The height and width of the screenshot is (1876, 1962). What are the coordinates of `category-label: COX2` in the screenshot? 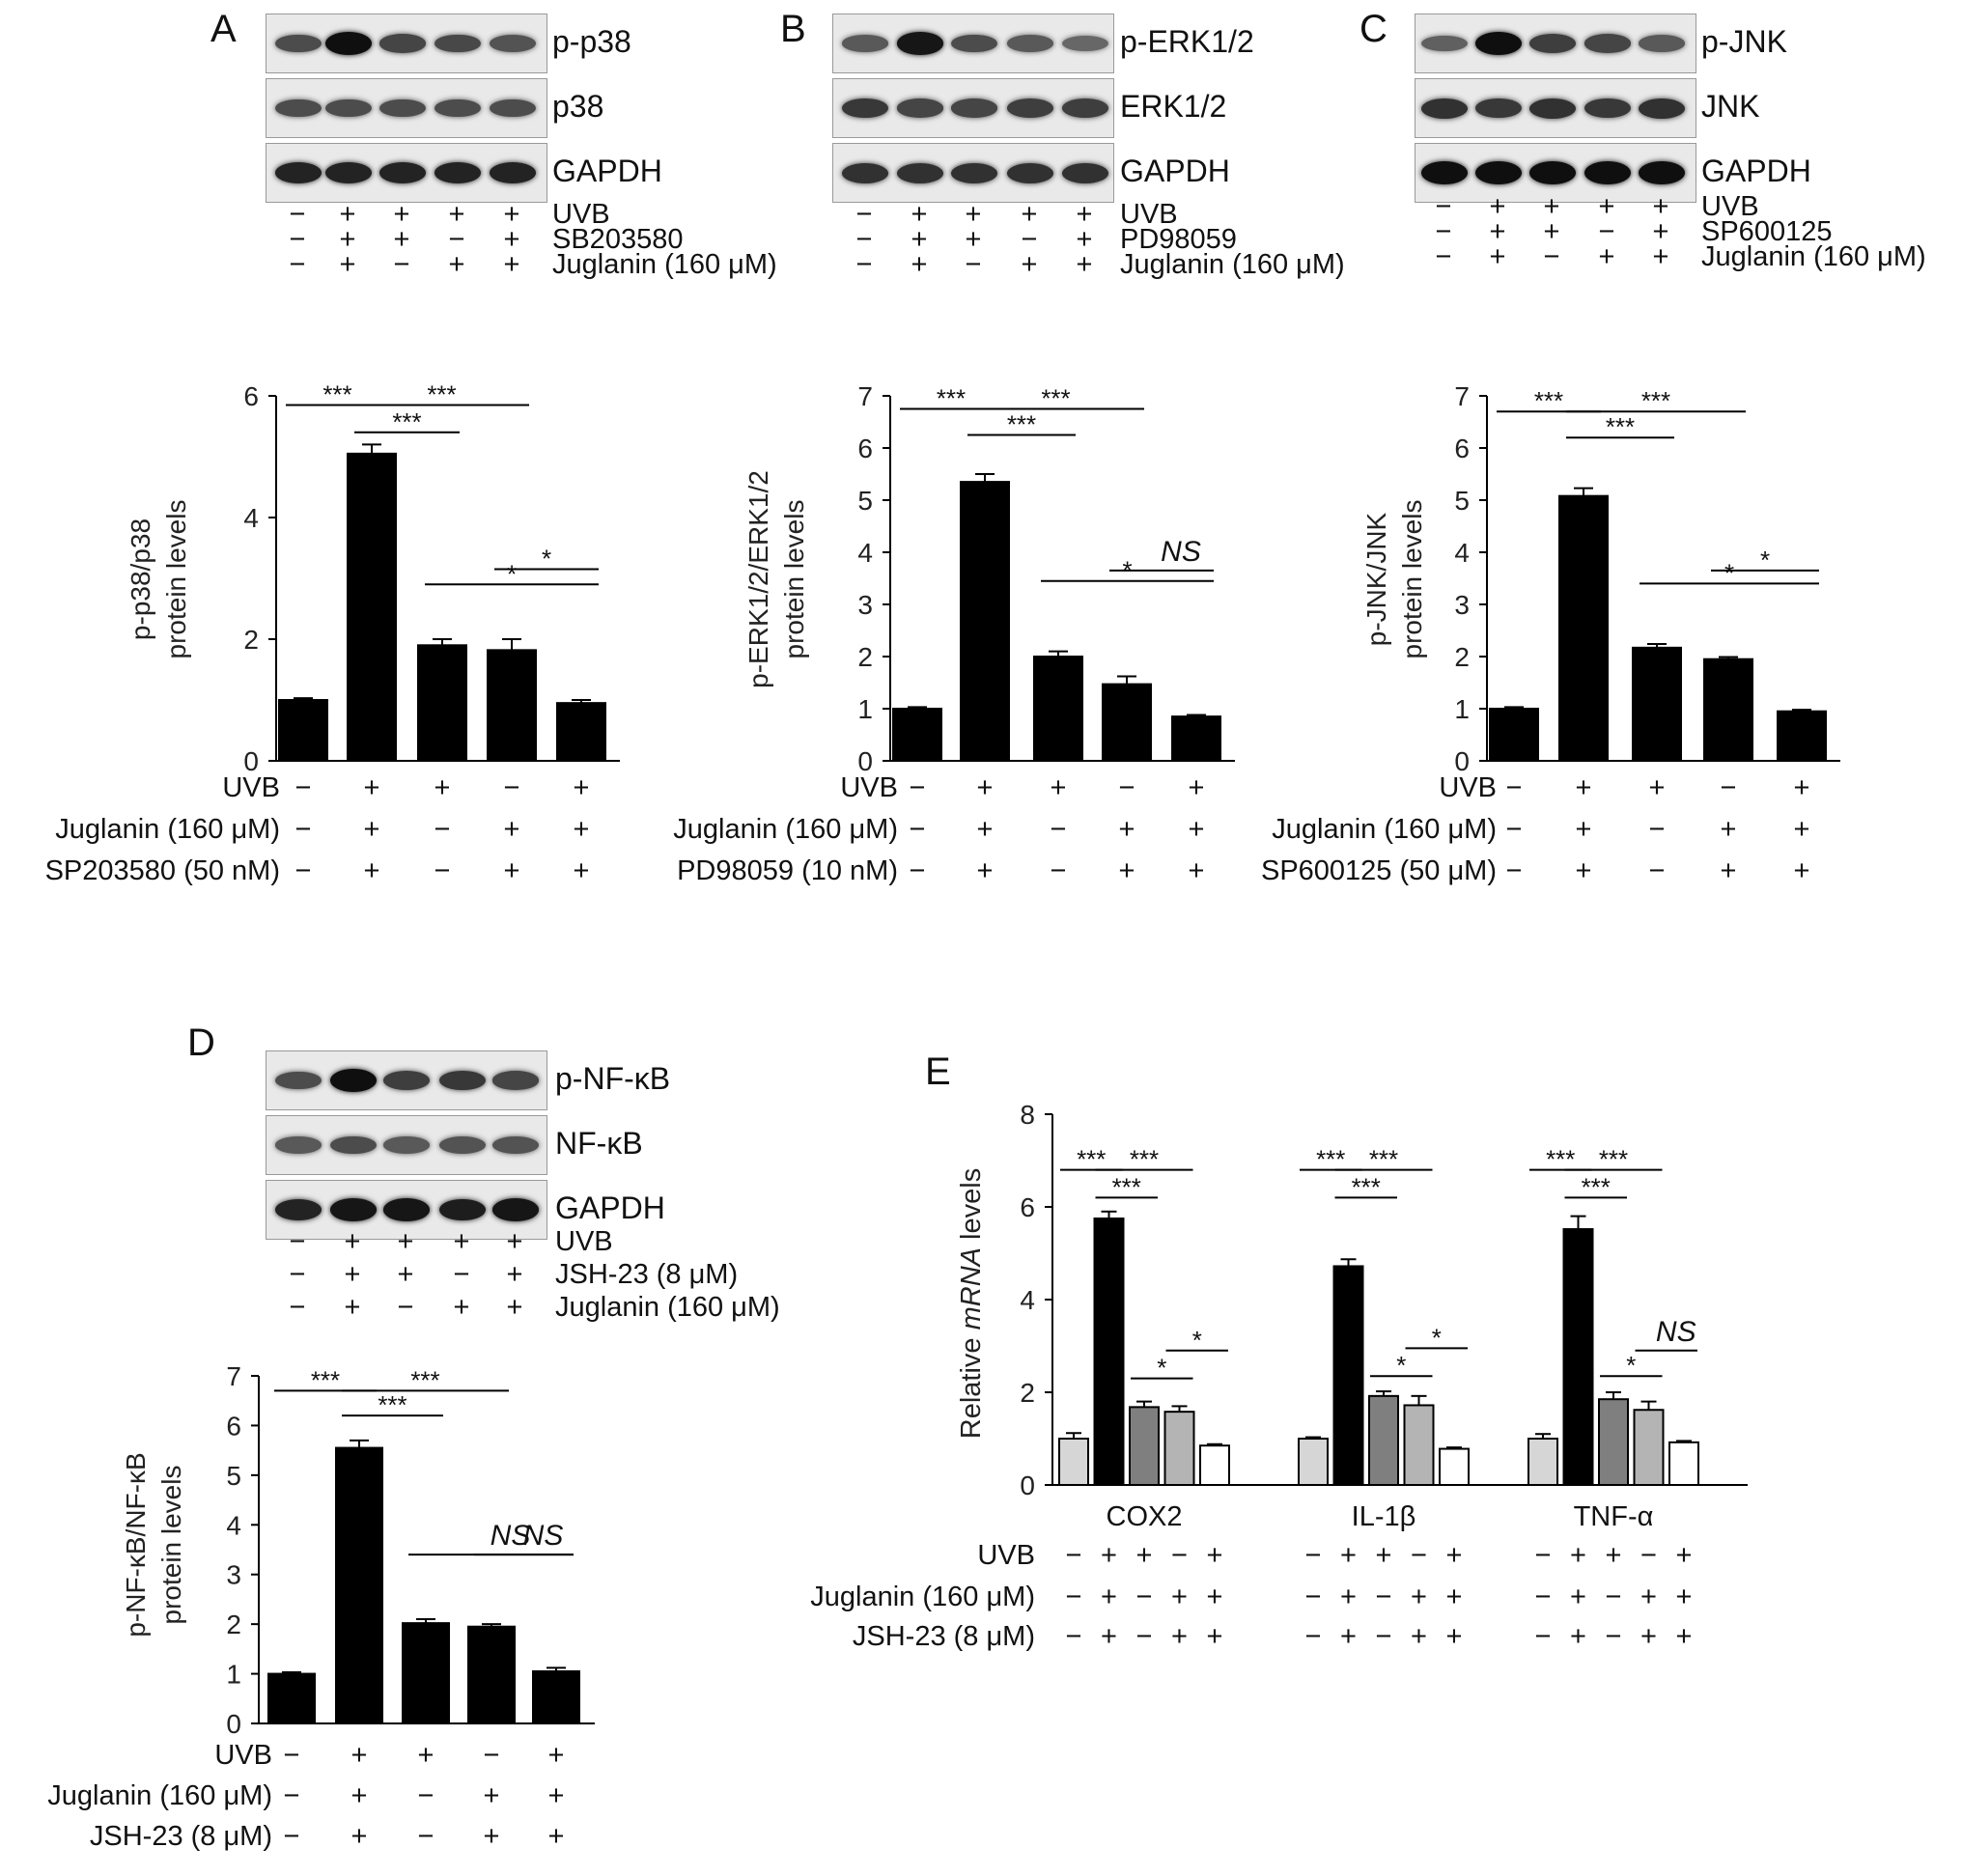 It's located at (1145, 1517).